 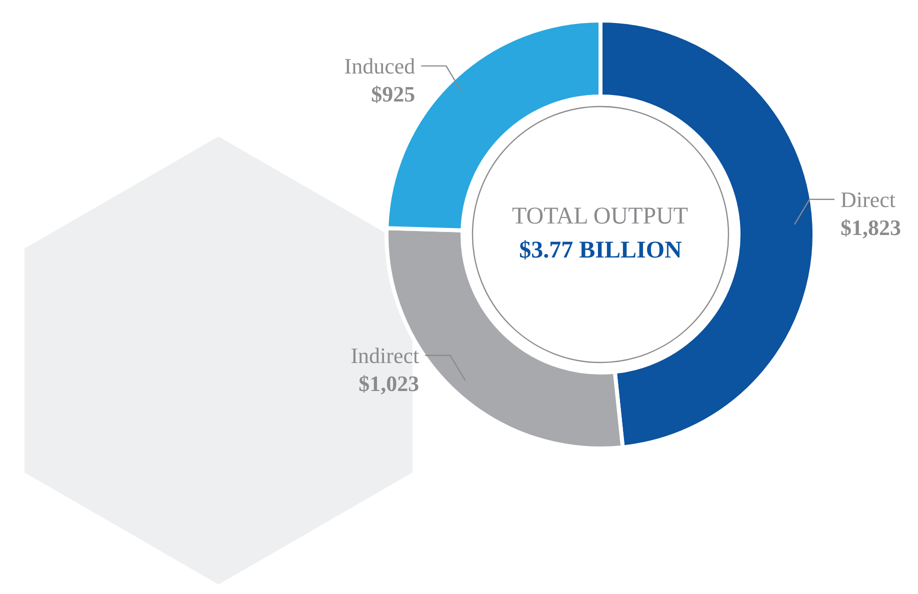 I want to click on text: $3.77 BILLION, so click(x=601, y=251).